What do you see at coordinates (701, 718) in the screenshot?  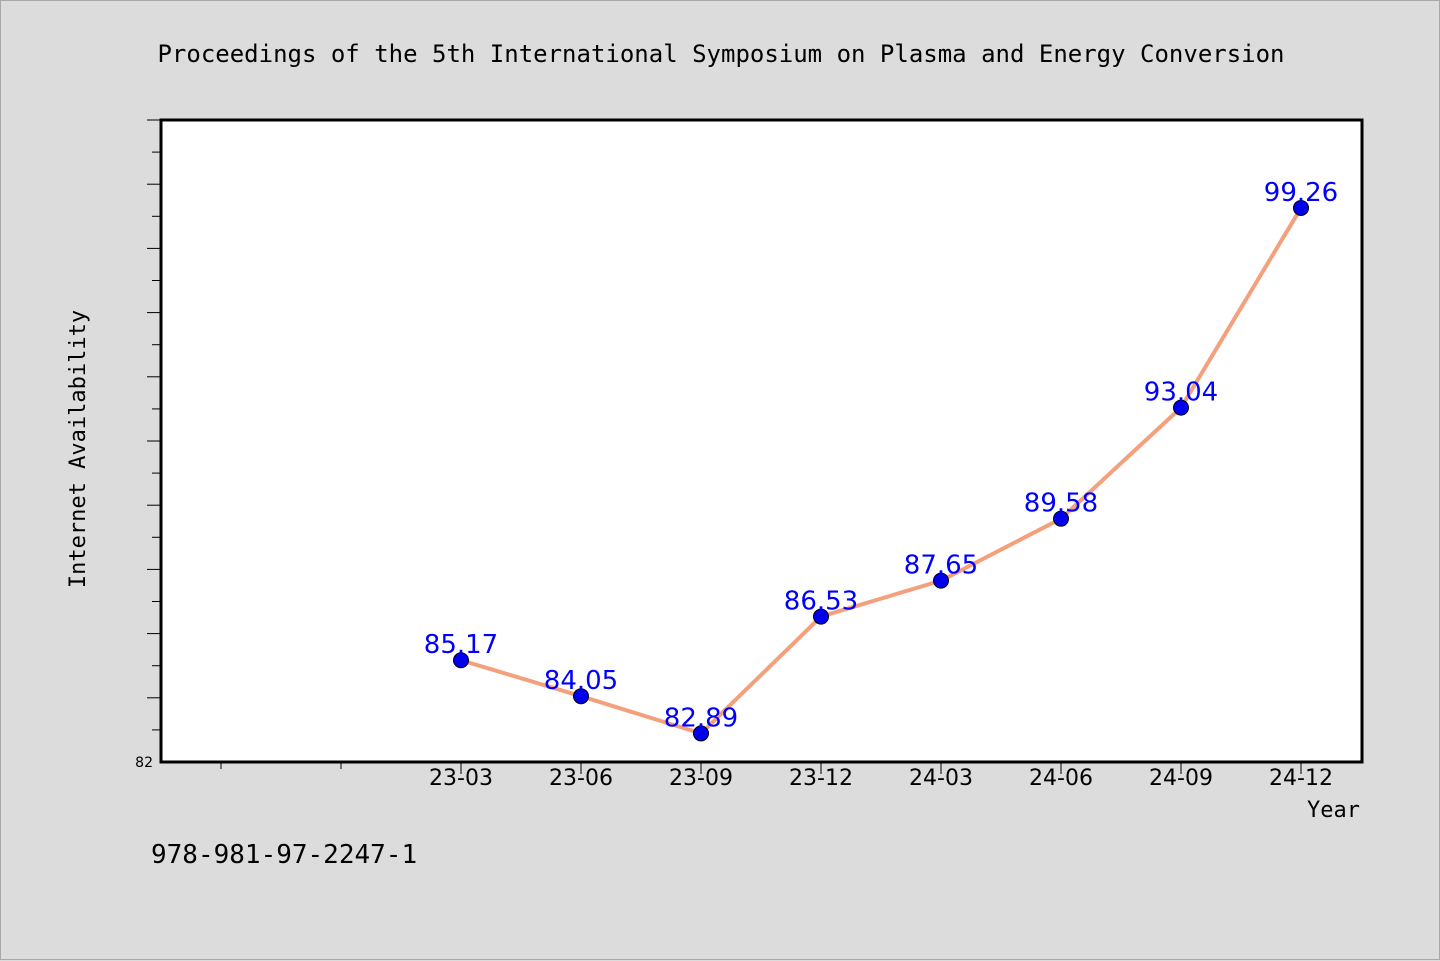 I see `data-label: 82.89` at bounding box center [701, 718].